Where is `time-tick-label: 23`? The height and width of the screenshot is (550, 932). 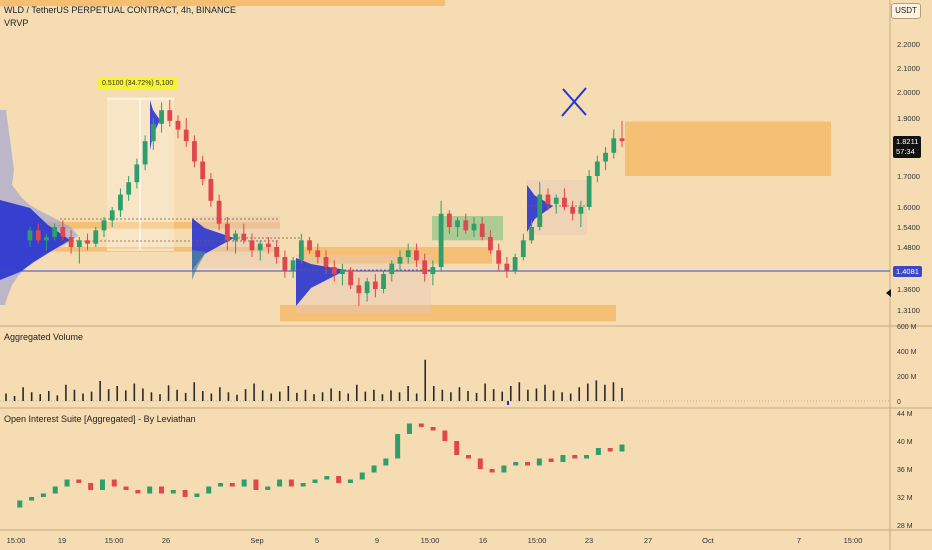
time-tick-label: 23 is located at coordinates (589, 540).